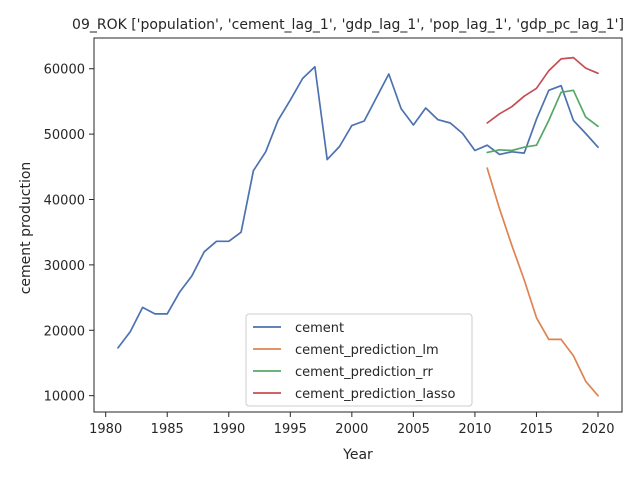  Describe the element at coordinates (64, 70) in the screenshot. I see `y-tick-label: 60000` at that location.